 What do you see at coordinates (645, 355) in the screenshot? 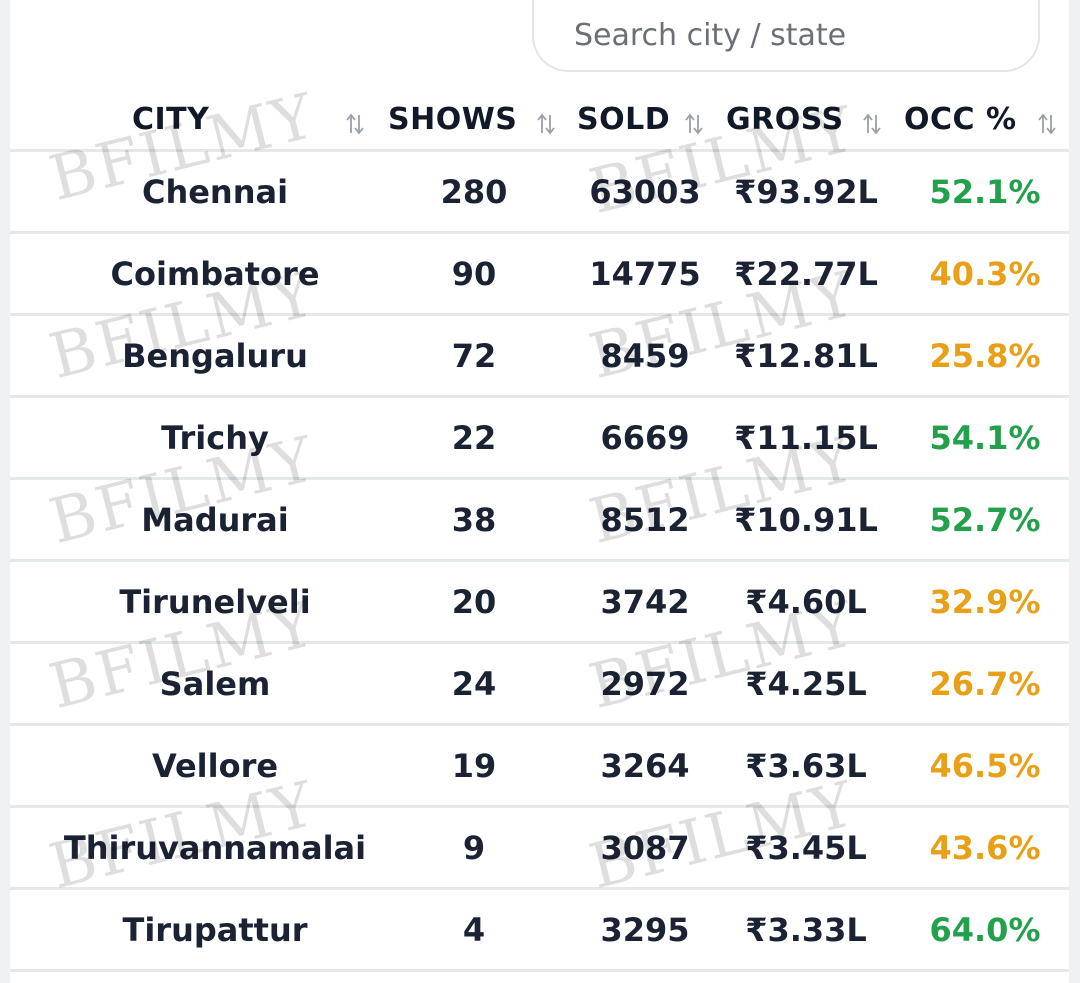
I see `sold-cell: 8459` at bounding box center [645, 355].